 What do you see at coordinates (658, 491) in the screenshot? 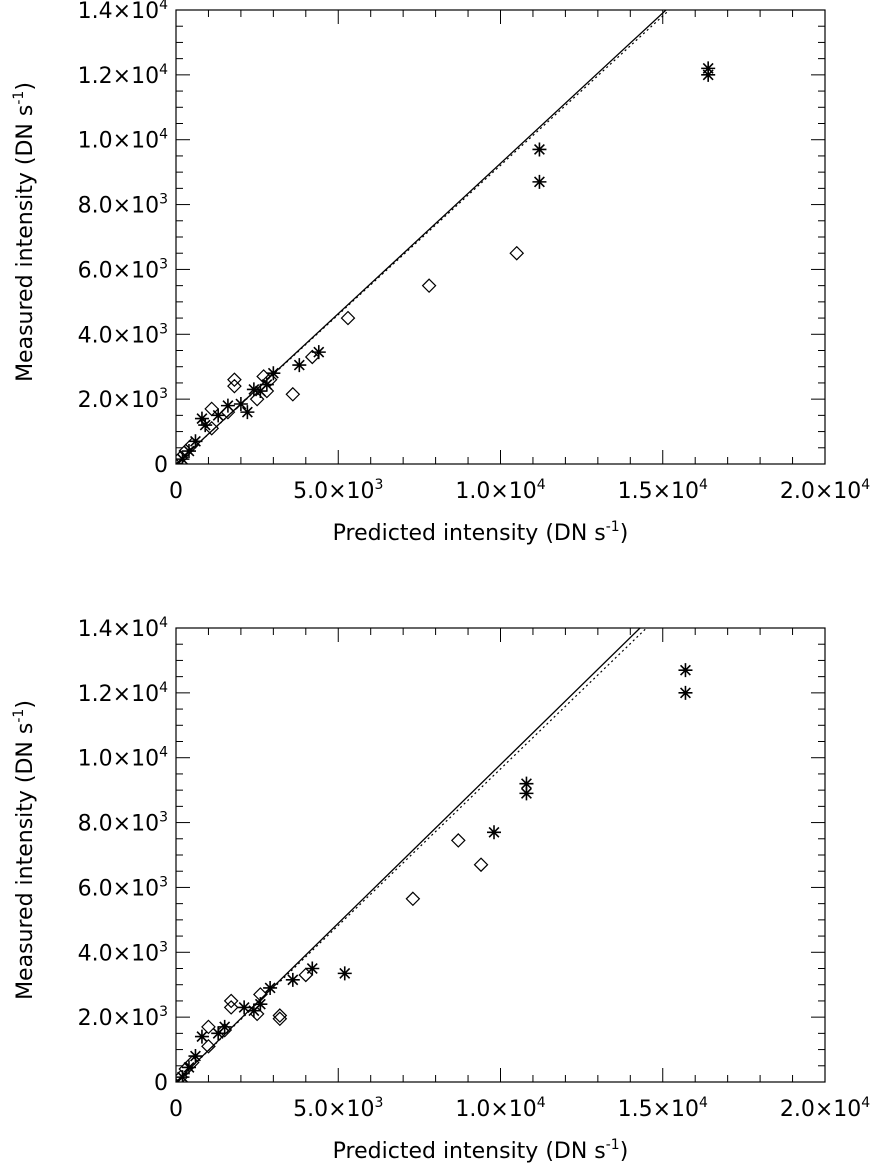
I see `x-tick-label-main: 1.5×10` at bounding box center [658, 491].